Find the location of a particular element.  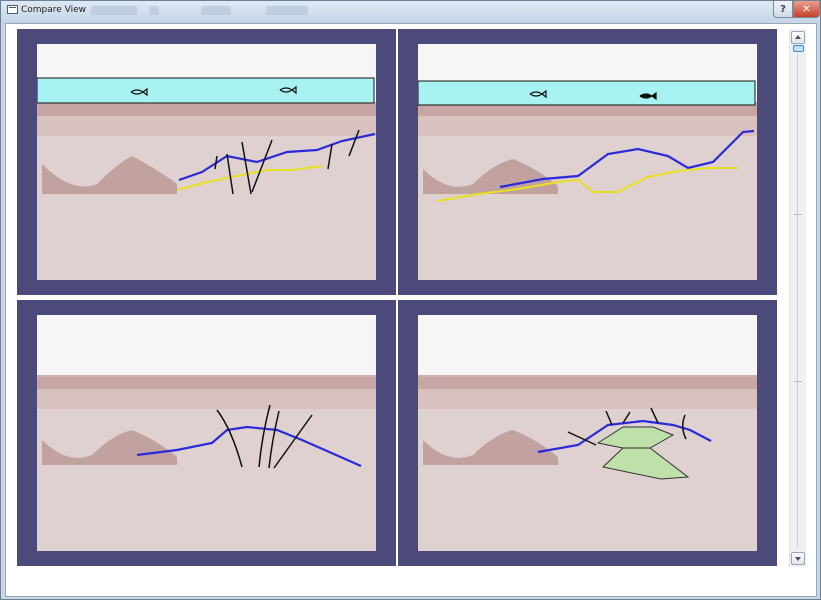

slider-track is located at coordinates (797, 300).